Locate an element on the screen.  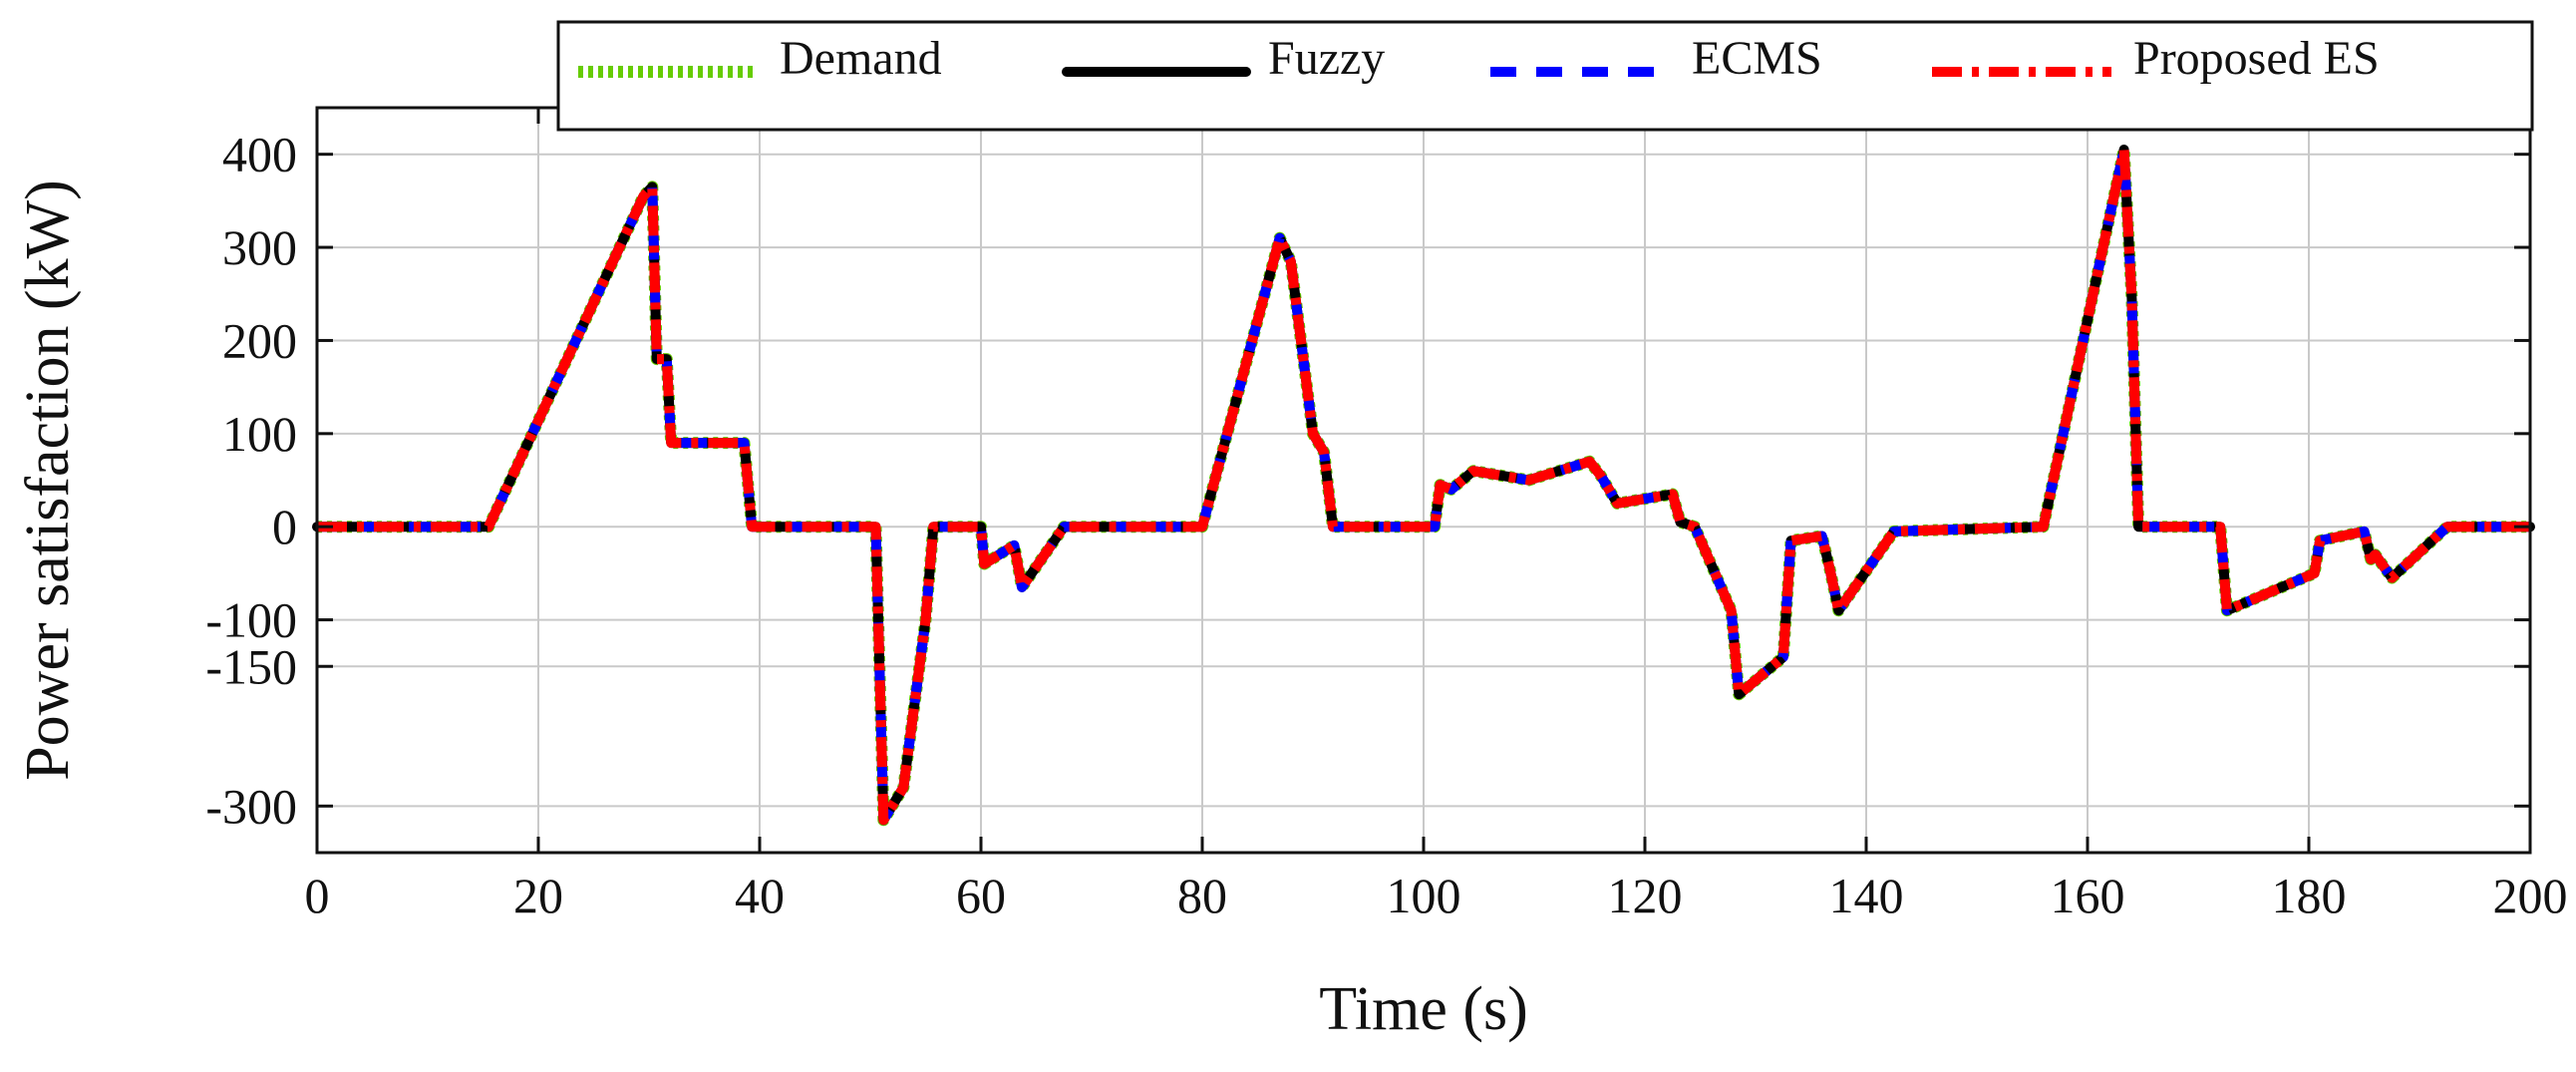
y-tick-label: -300 is located at coordinates (251, 806).